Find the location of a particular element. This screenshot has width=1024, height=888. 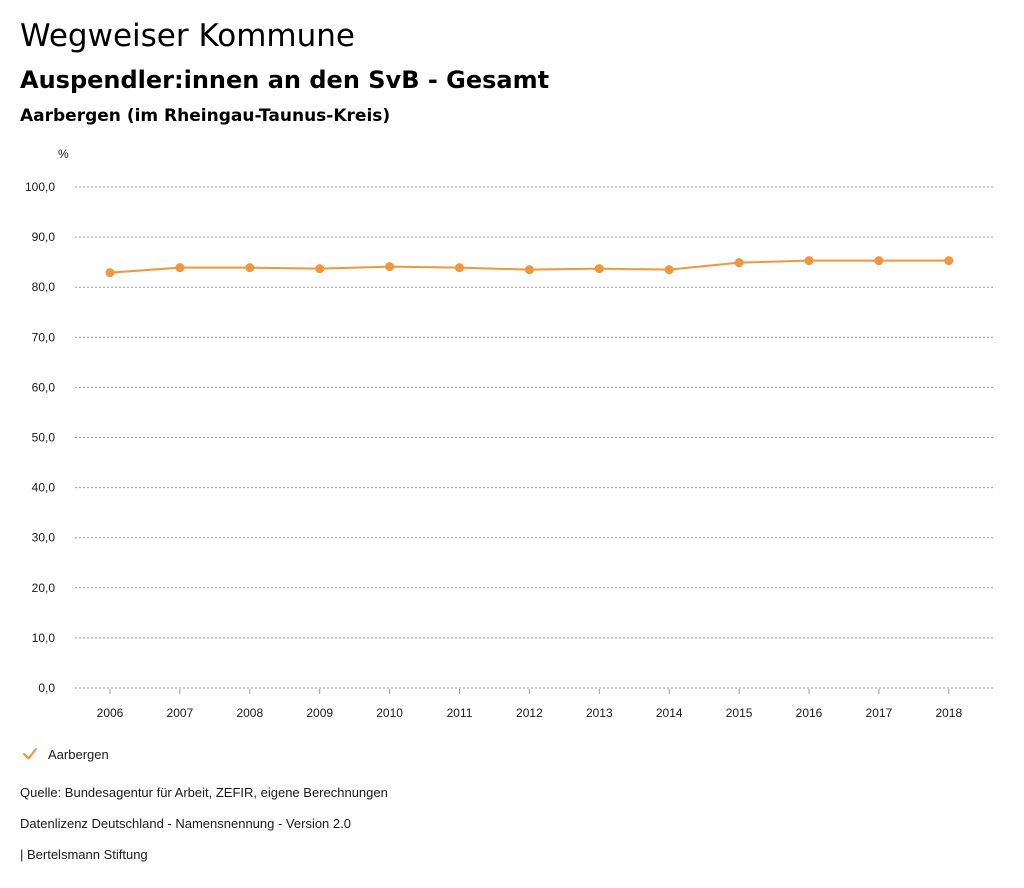

y-tick-label: 20,0 is located at coordinates (44, 588).